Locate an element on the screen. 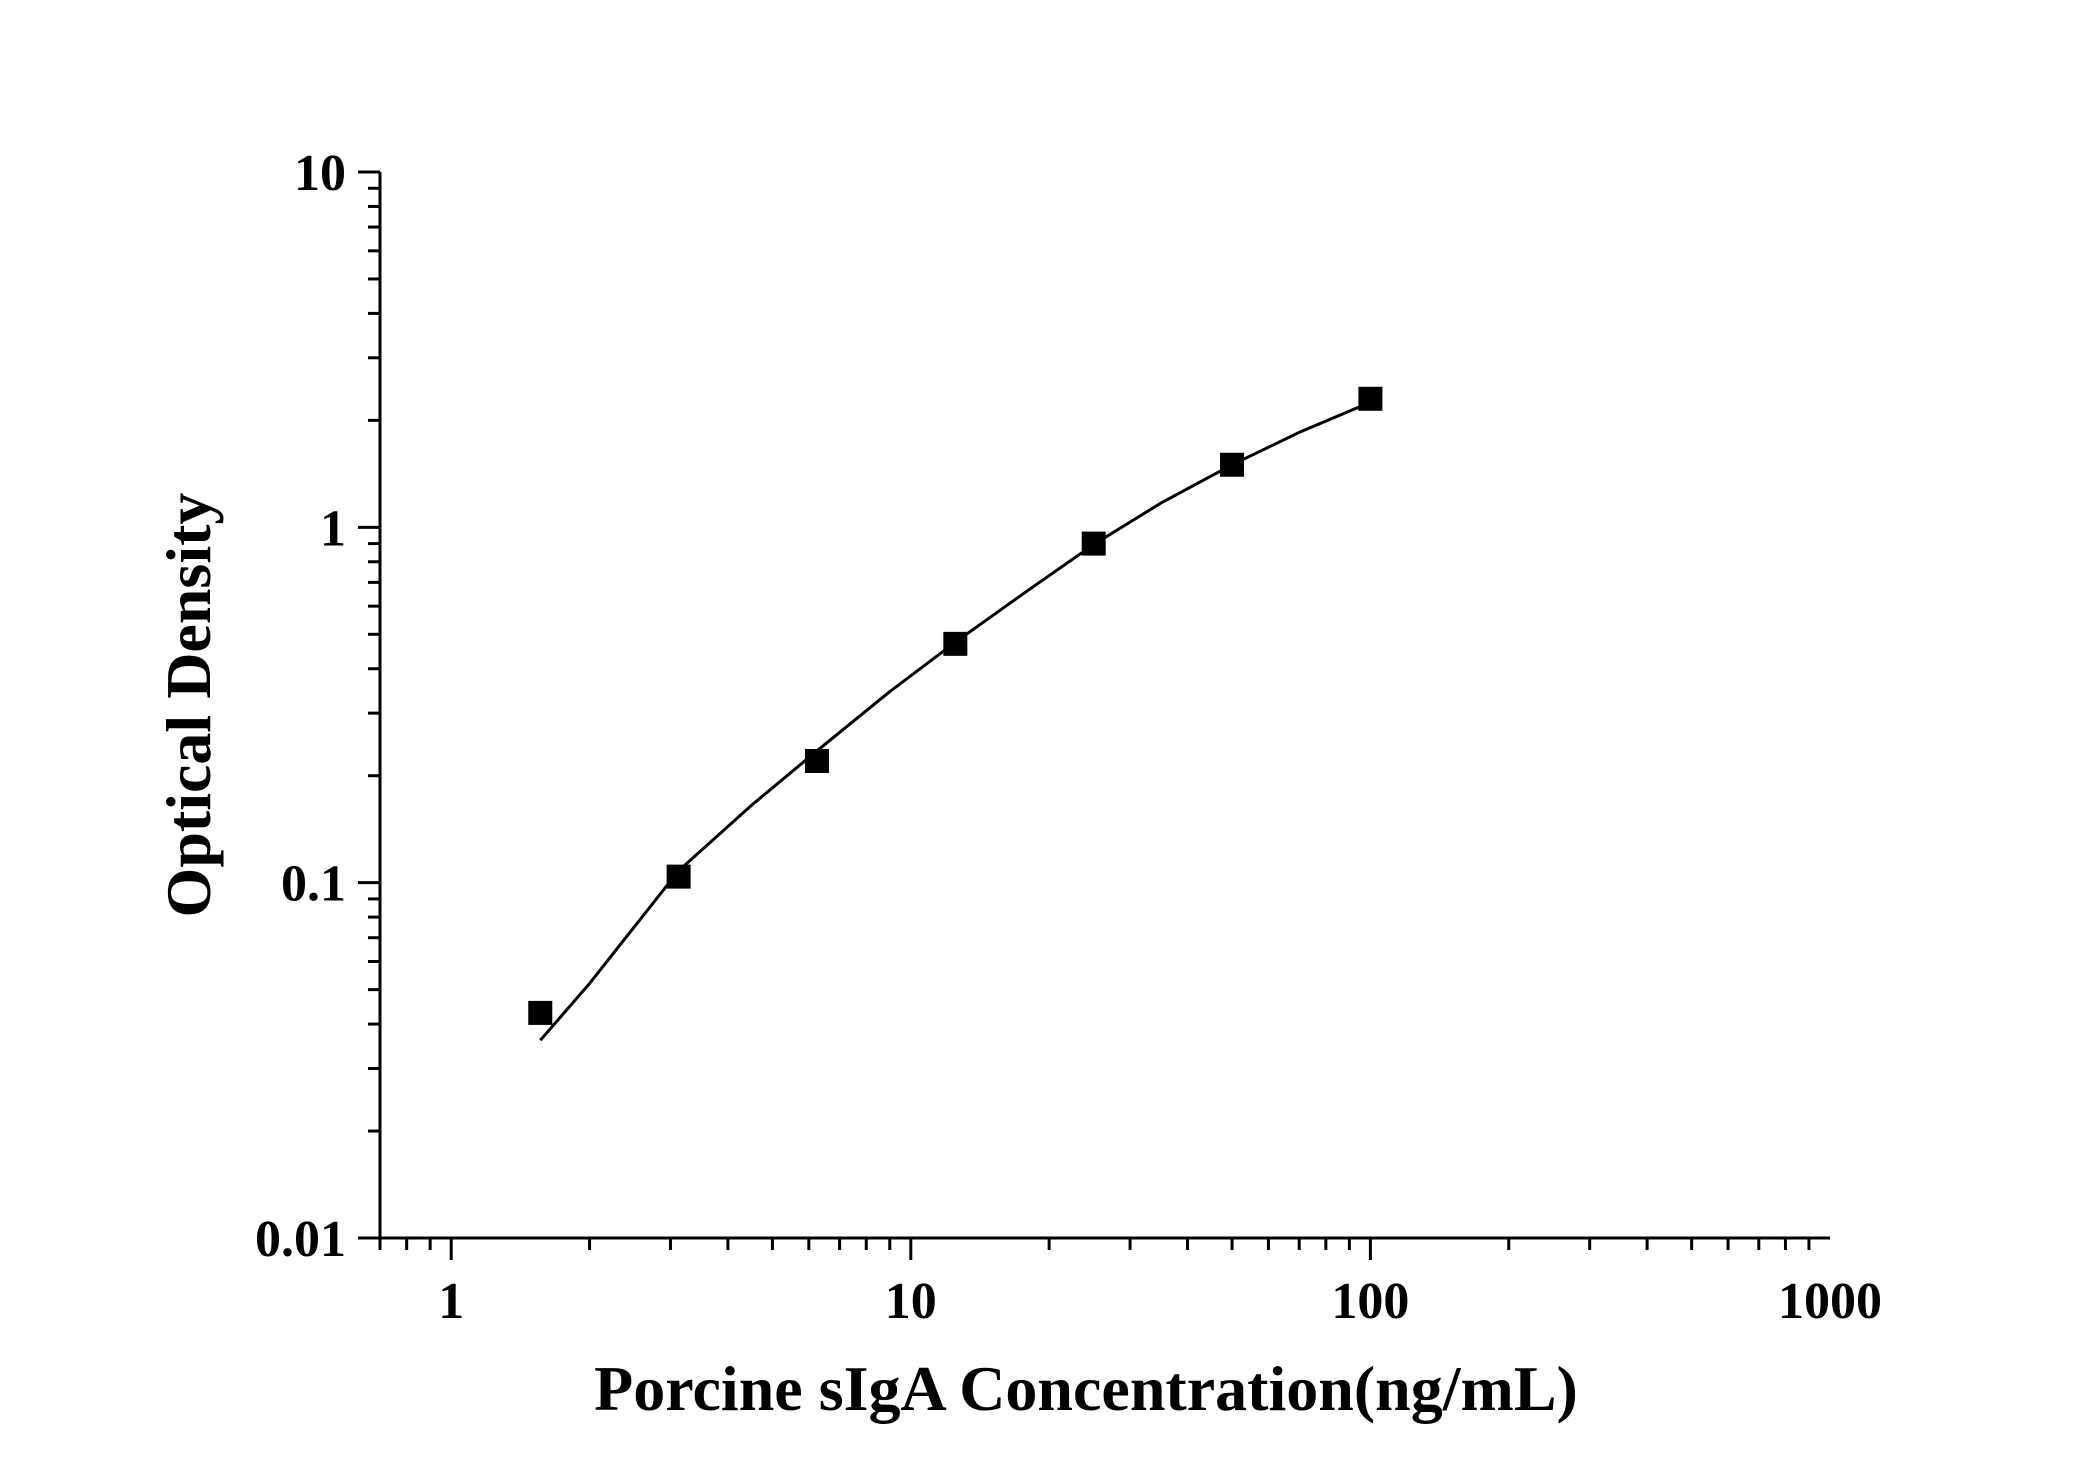 The height and width of the screenshot is (1467, 2100). y-tick-label: 0.01 is located at coordinates (300, 1239).